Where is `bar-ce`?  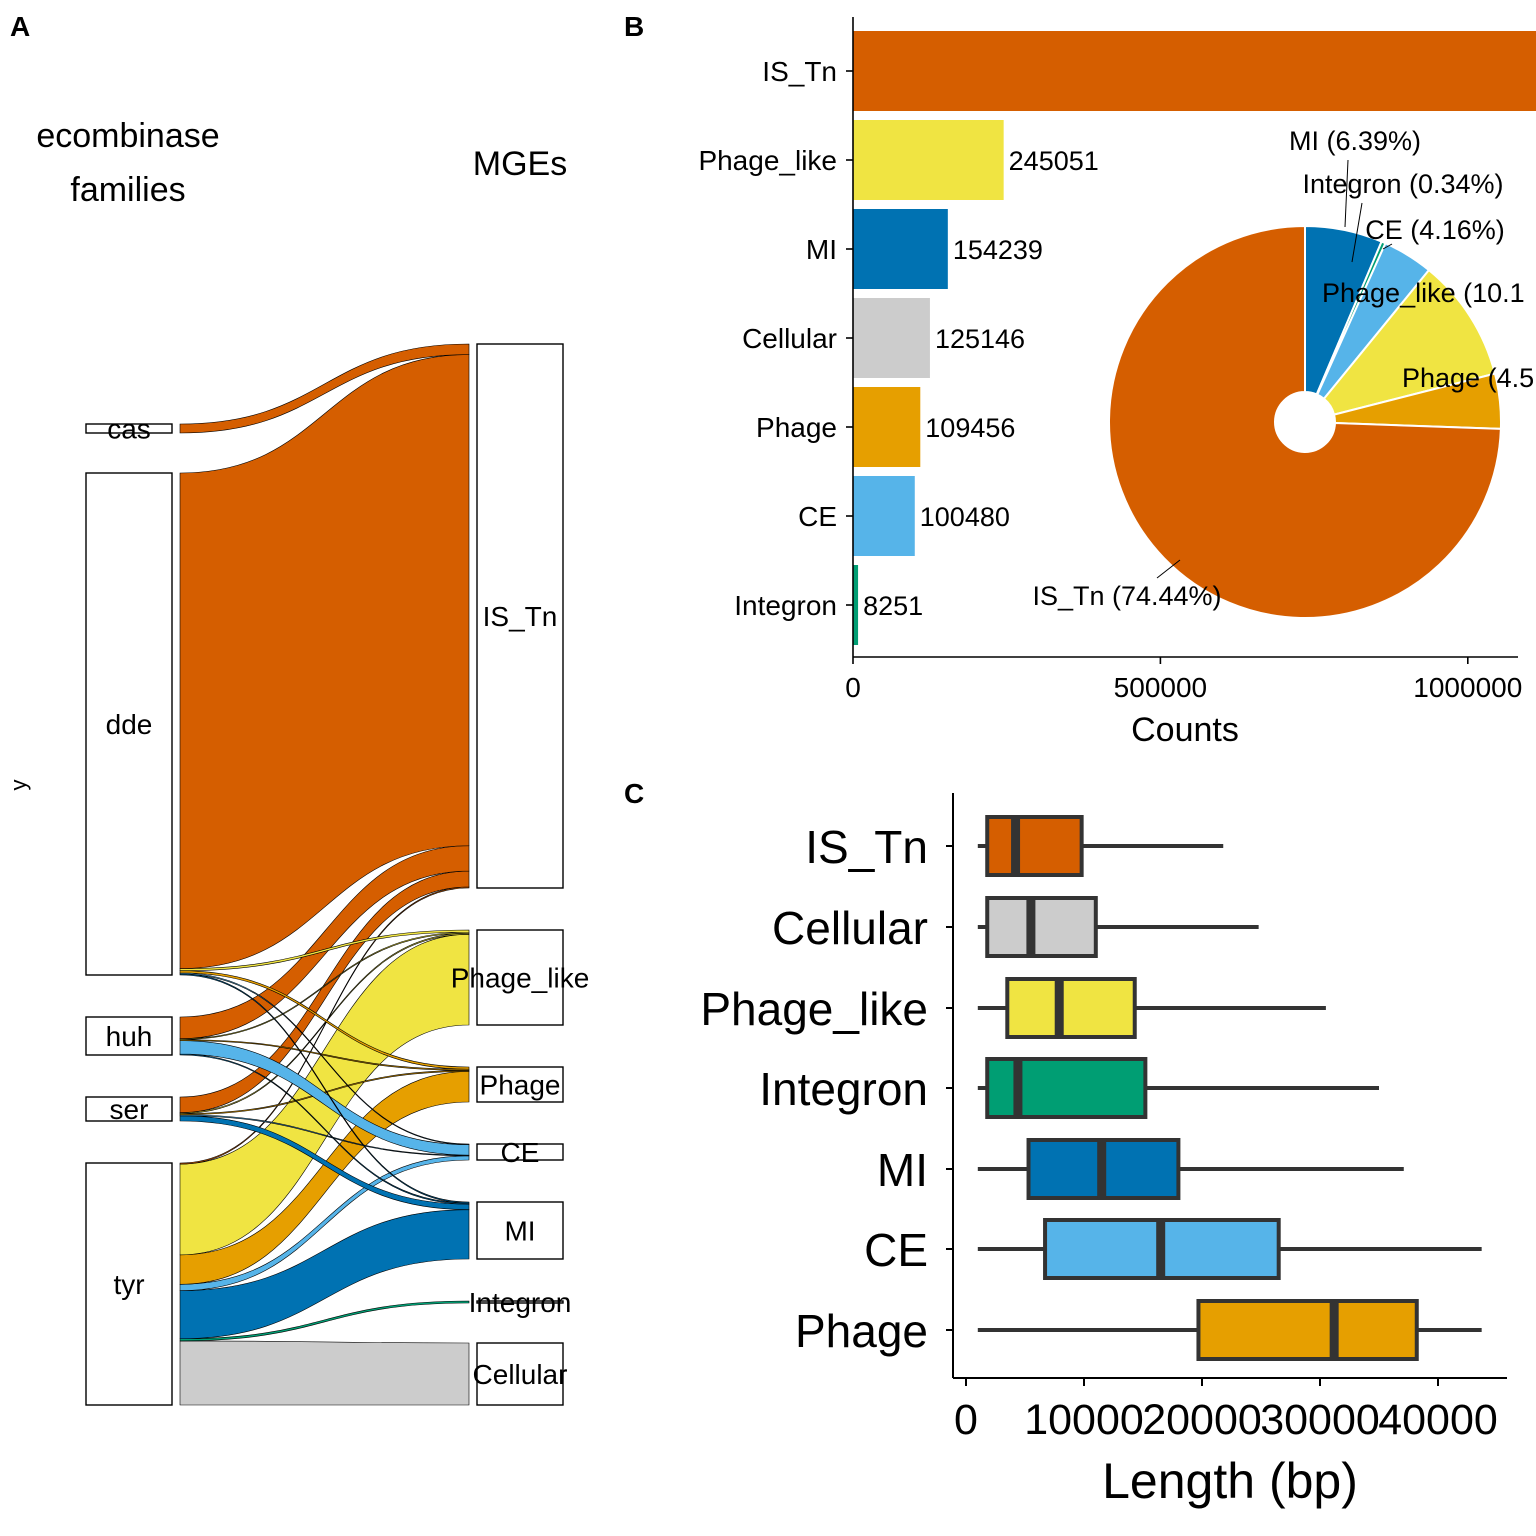 bar-ce is located at coordinates (884, 516).